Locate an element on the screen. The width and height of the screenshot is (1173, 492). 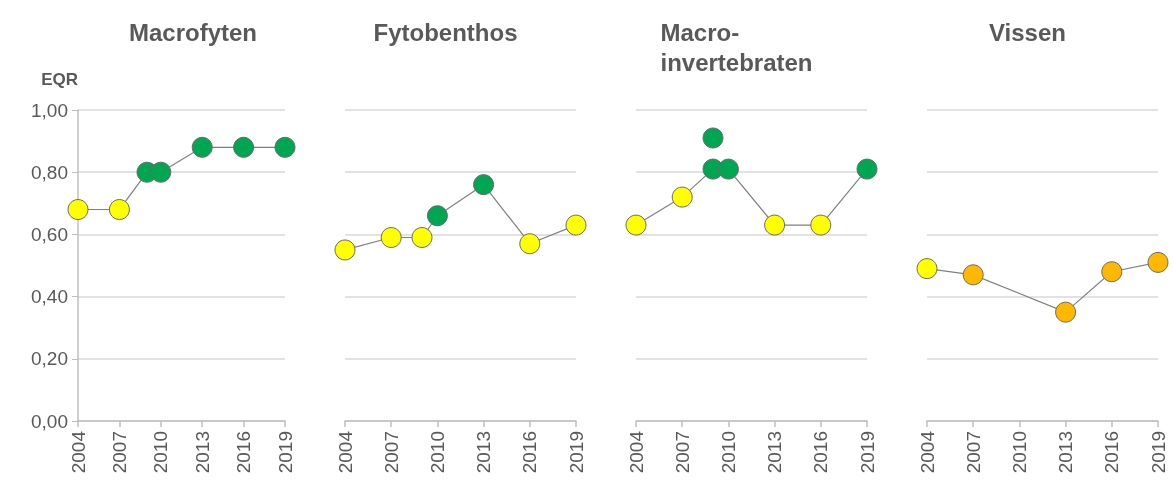
y-tick-label: 0,40 is located at coordinates (49, 297).